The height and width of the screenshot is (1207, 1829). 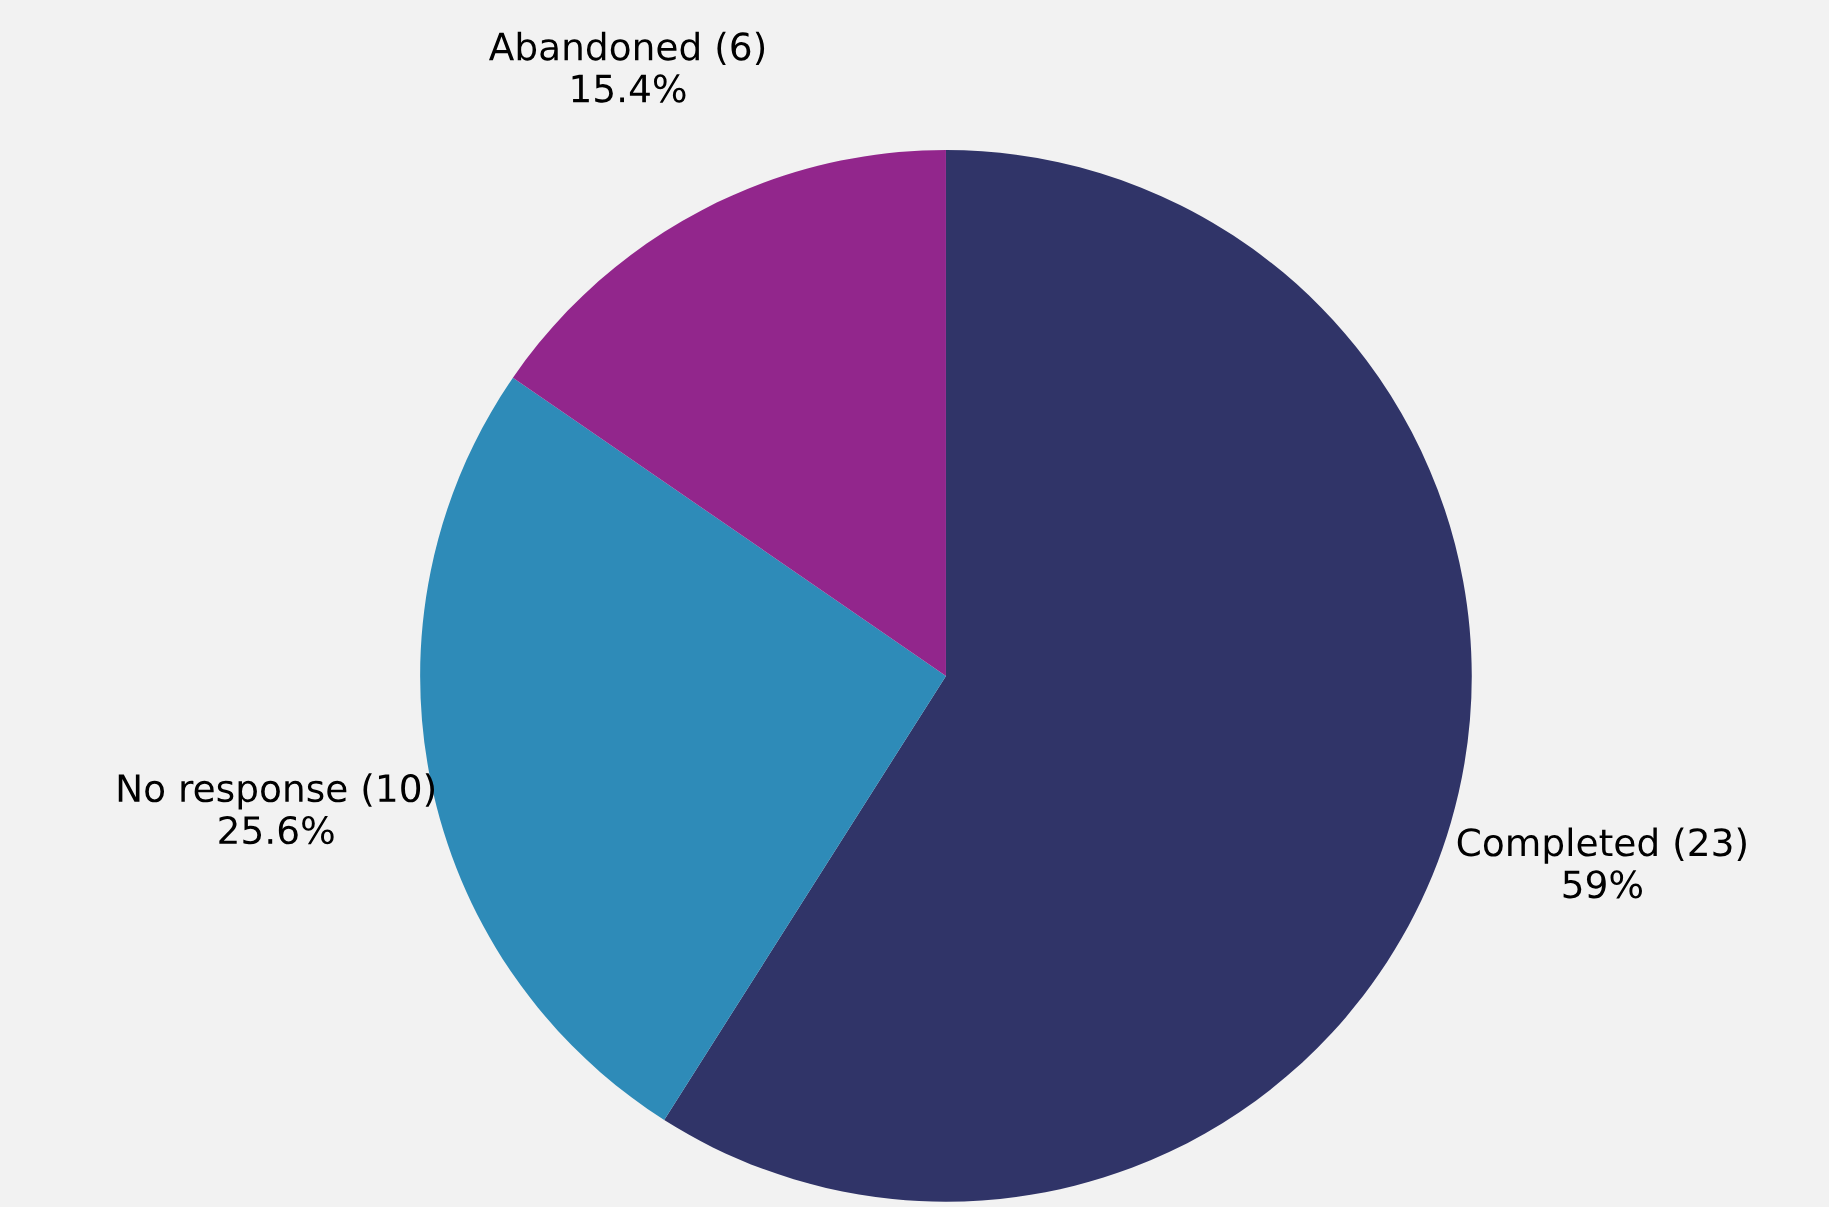 I want to click on data-label: 59%, so click(x=1602, y=884).